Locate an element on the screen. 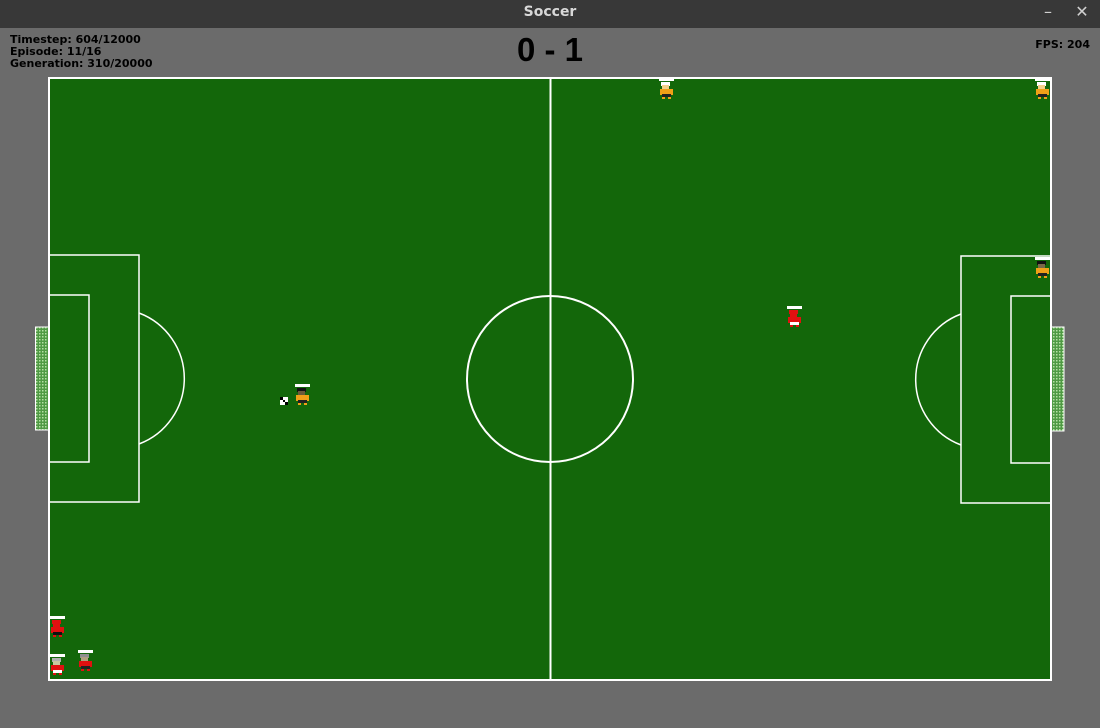 Image resolution: width=1100 pixels, height=728 pixels. left-goal-box is located at coordinates (69, 378).